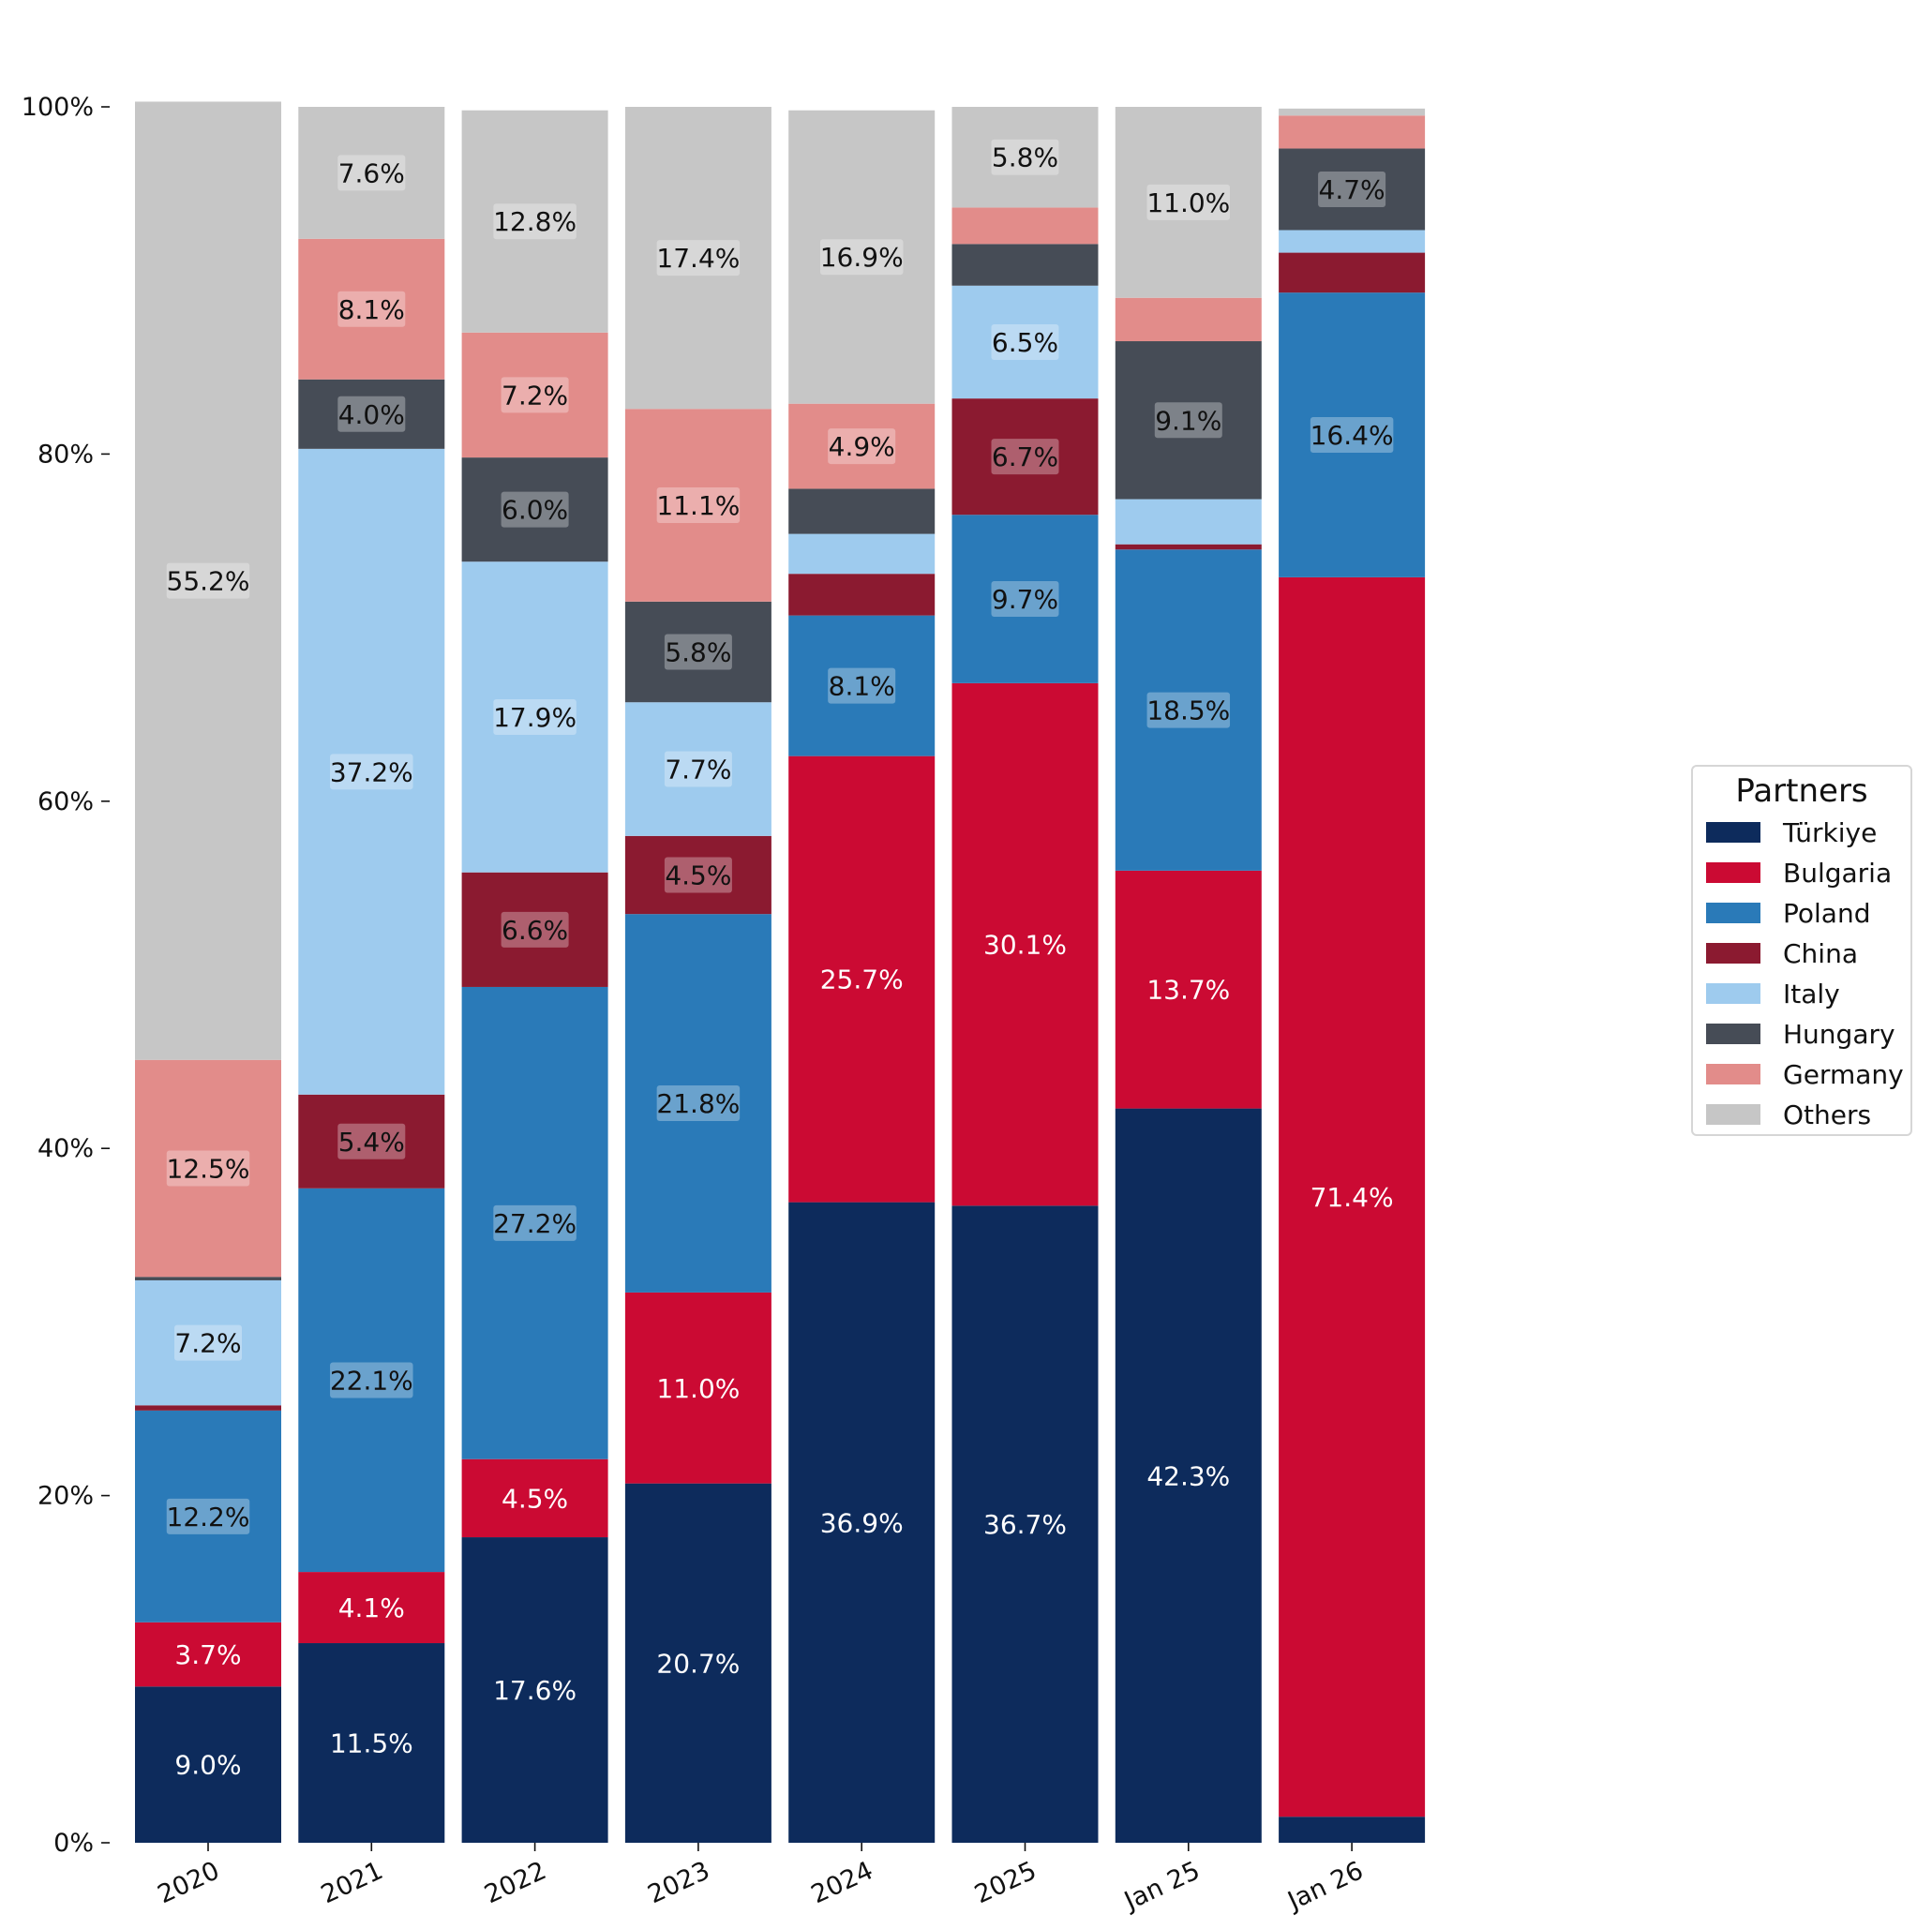 The height and width of the screenshot is (1929, 1932). I want to click on bar-value-label: 7.6%, so click(371, 172).